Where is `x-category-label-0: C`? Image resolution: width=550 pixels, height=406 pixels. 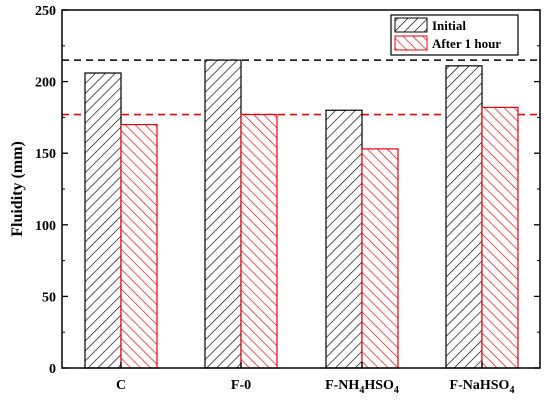 x-category-label-0: C is located at coordinates (121, 385).